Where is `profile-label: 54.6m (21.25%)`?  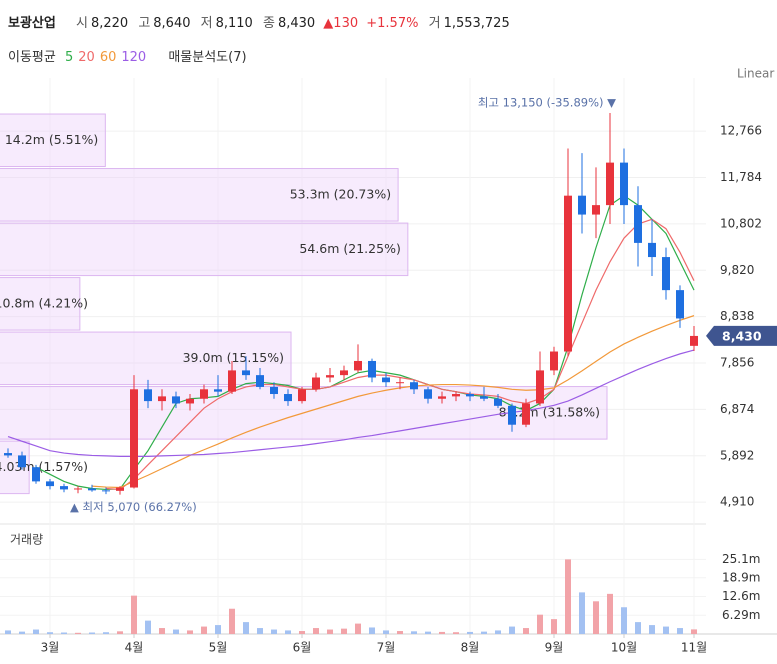 profile-label: 54.6m (21.25%) is located at coordinates (349, 248).